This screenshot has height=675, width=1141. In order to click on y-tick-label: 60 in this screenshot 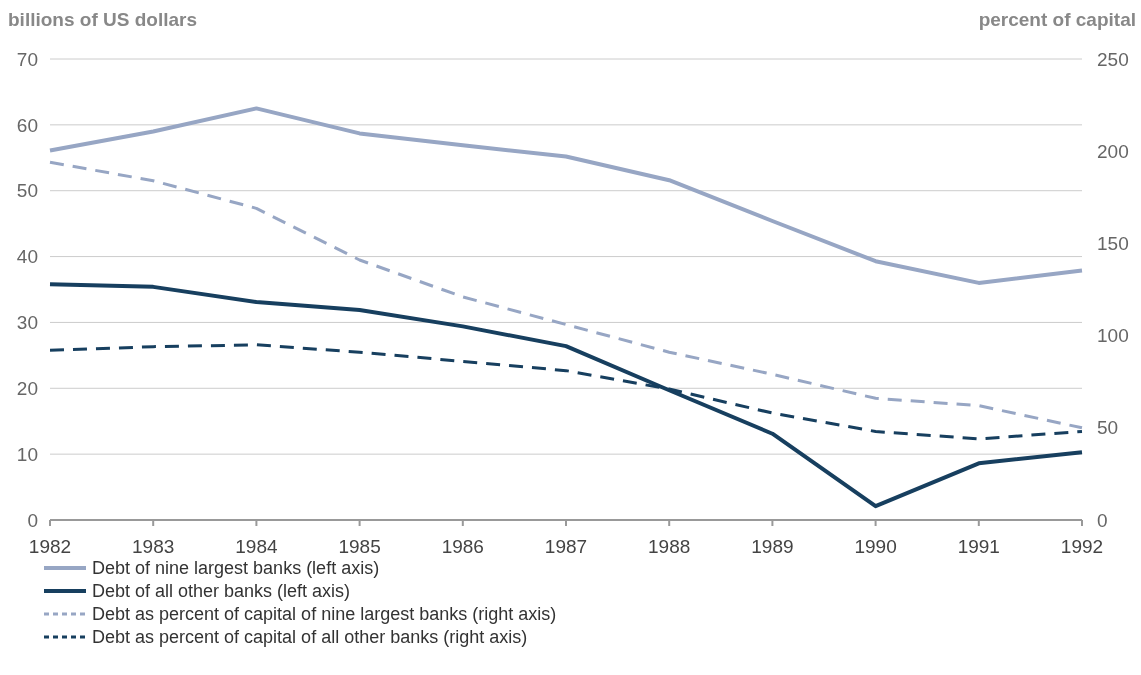, I will do `click(27, 125)`.